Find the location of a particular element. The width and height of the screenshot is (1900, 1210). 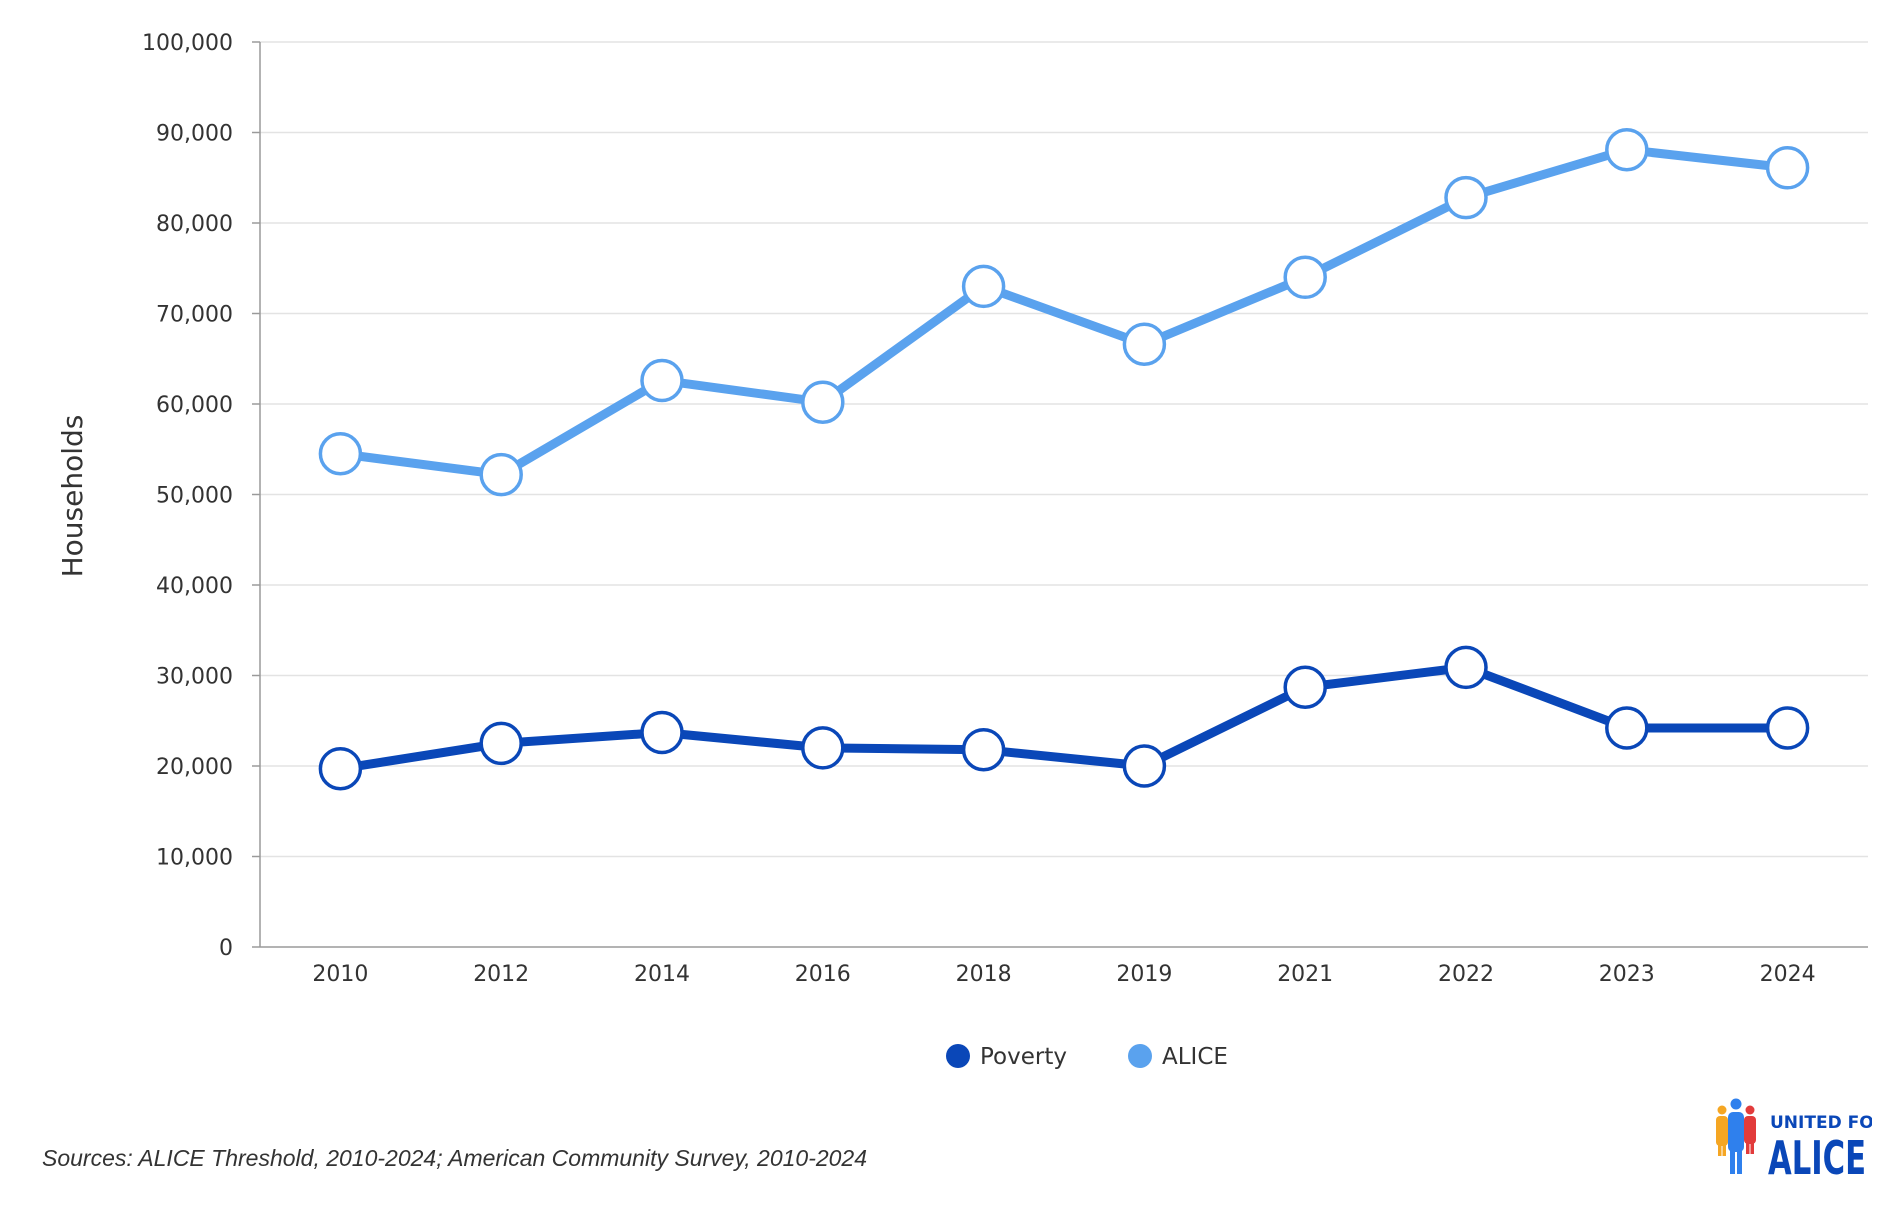

y-tick-label: 0 is located at coordinates (226, 948).